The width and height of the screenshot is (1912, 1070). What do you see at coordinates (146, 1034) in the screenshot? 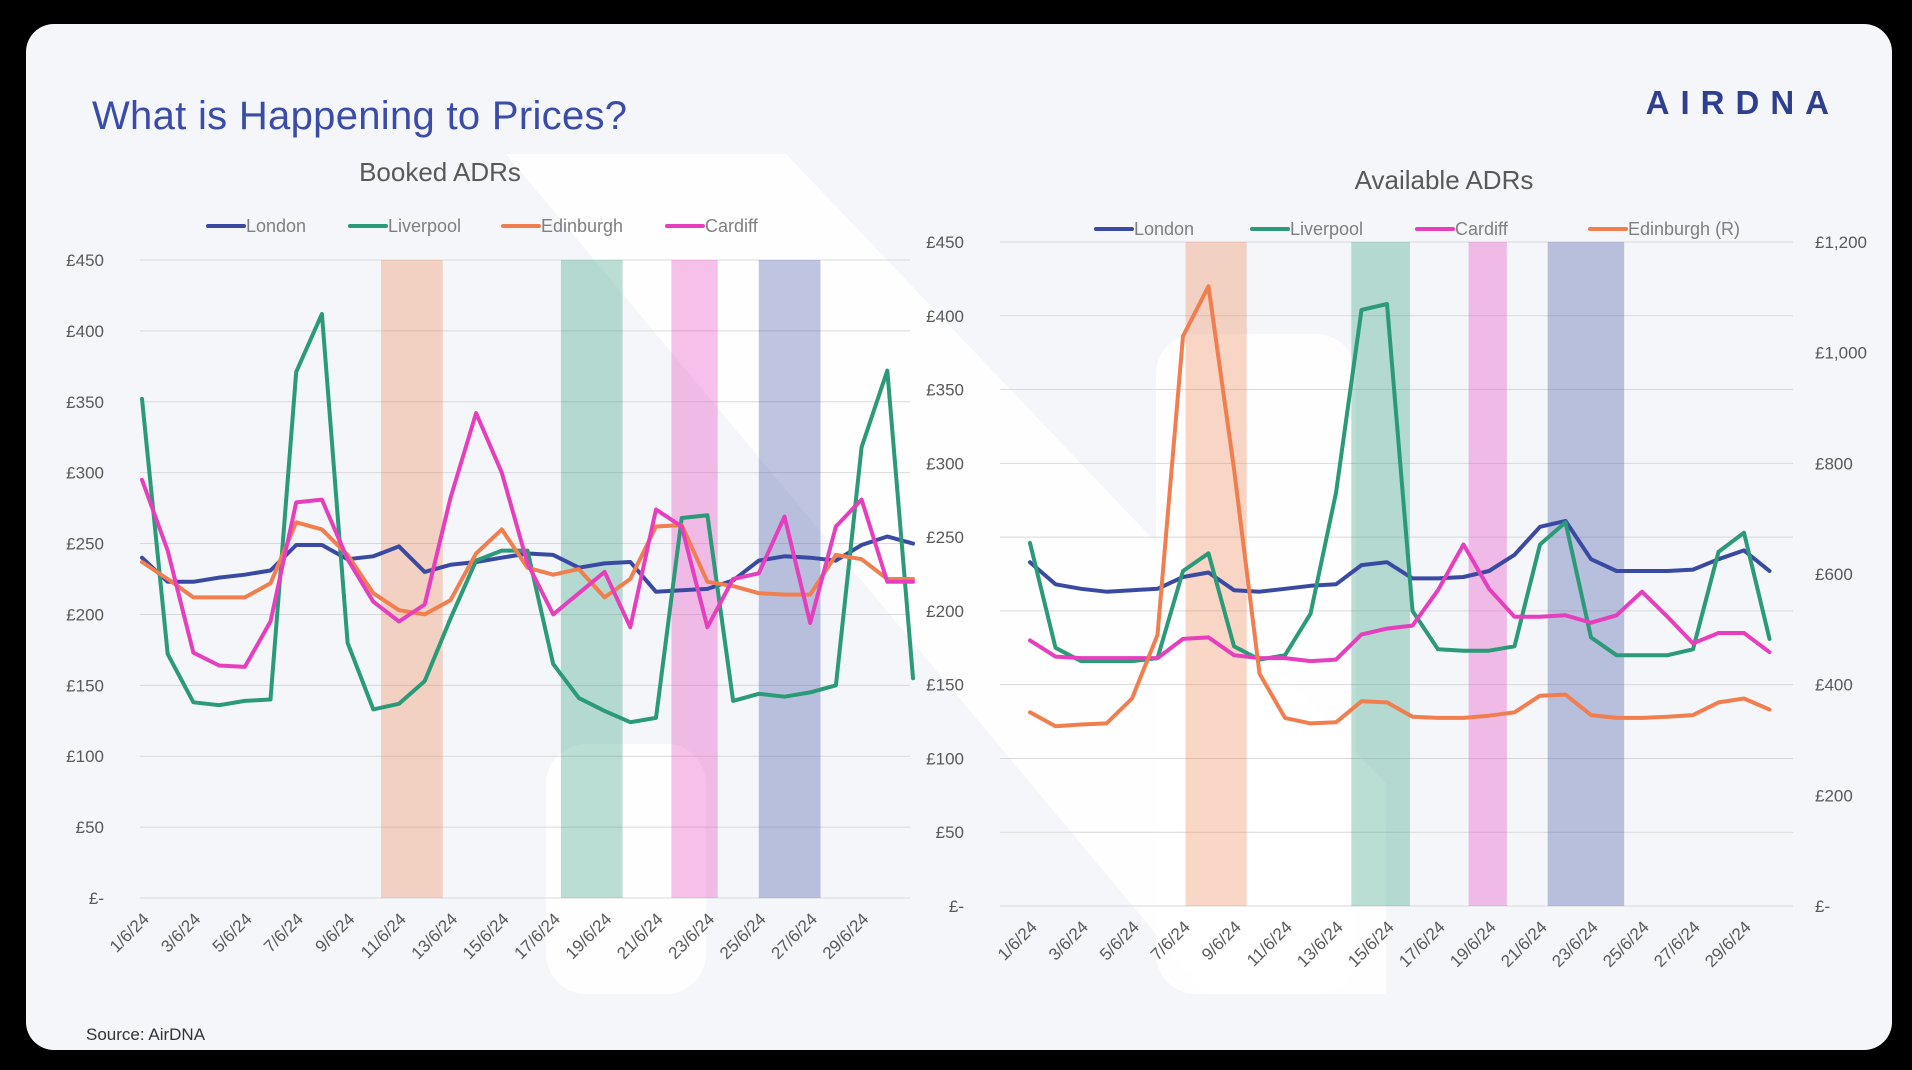
I see `source-note: Source: AirDNA` at bounding box center [146, 1034].